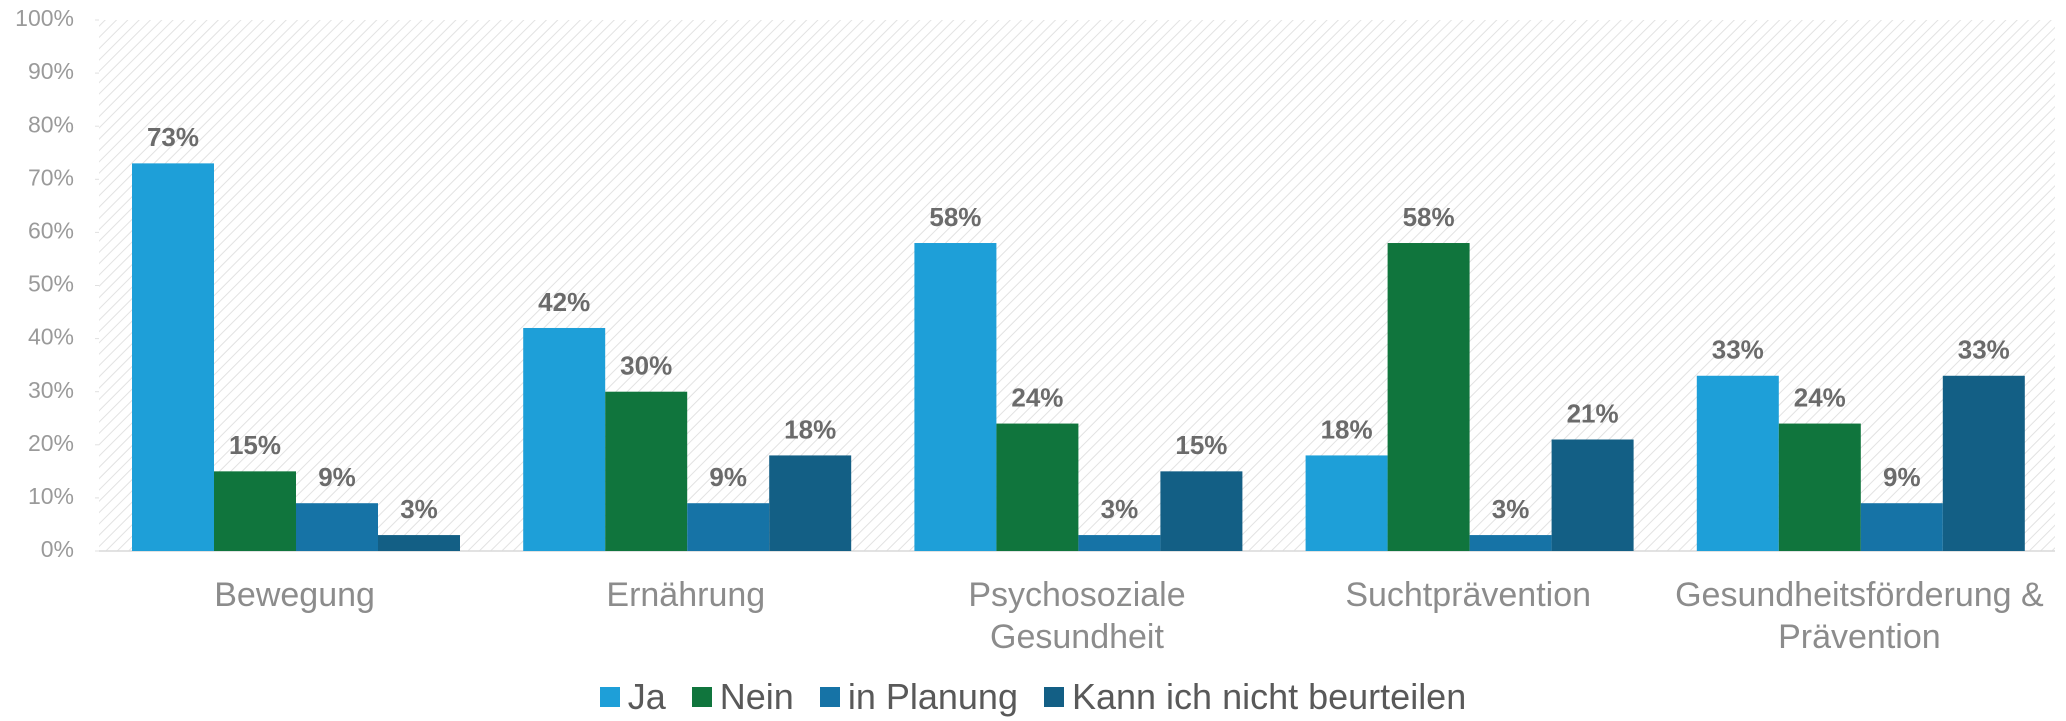 The width and height of the screenshot is (2066, 721). Describe the element at coordinates (1468, 595) in the screenshot. I see `x-tick-label: Suchtprävention` at that location.